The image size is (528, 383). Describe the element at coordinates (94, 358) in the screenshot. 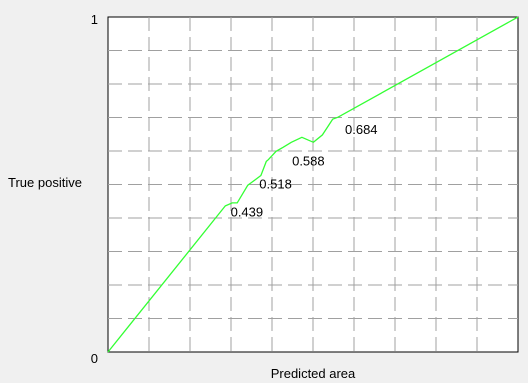

I see `y-tick-label-bottom: 0` at that location.